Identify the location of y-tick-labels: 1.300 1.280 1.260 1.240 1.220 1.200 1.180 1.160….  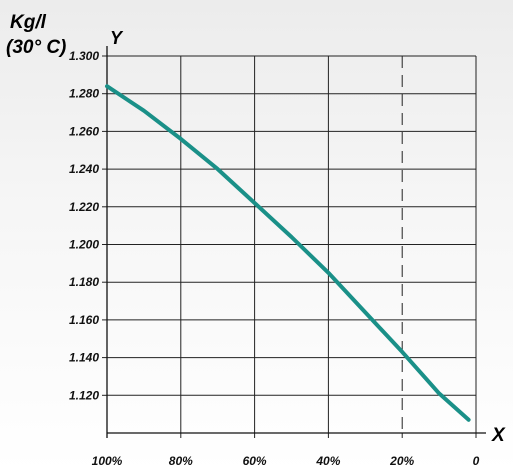
(84, 225).